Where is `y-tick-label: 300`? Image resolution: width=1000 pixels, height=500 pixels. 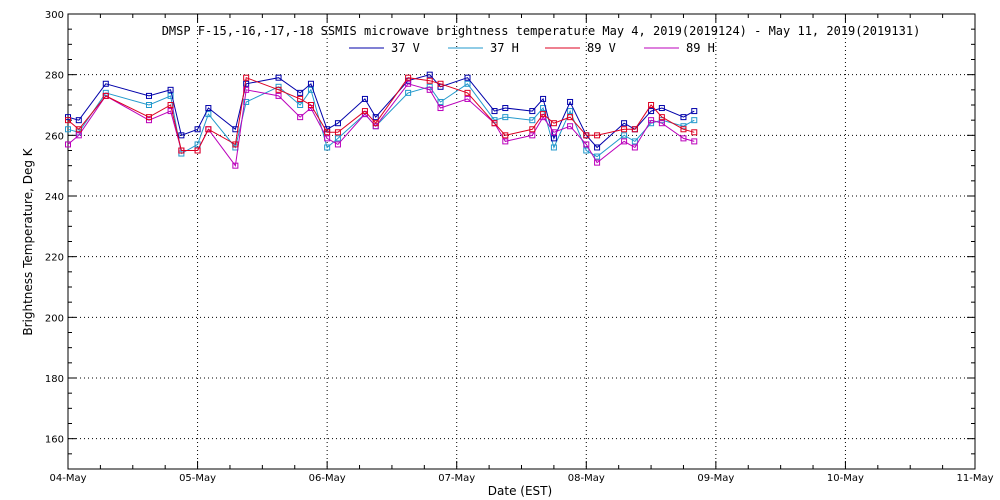 y-tick-label: 300 is located at coordinates (54, 15).